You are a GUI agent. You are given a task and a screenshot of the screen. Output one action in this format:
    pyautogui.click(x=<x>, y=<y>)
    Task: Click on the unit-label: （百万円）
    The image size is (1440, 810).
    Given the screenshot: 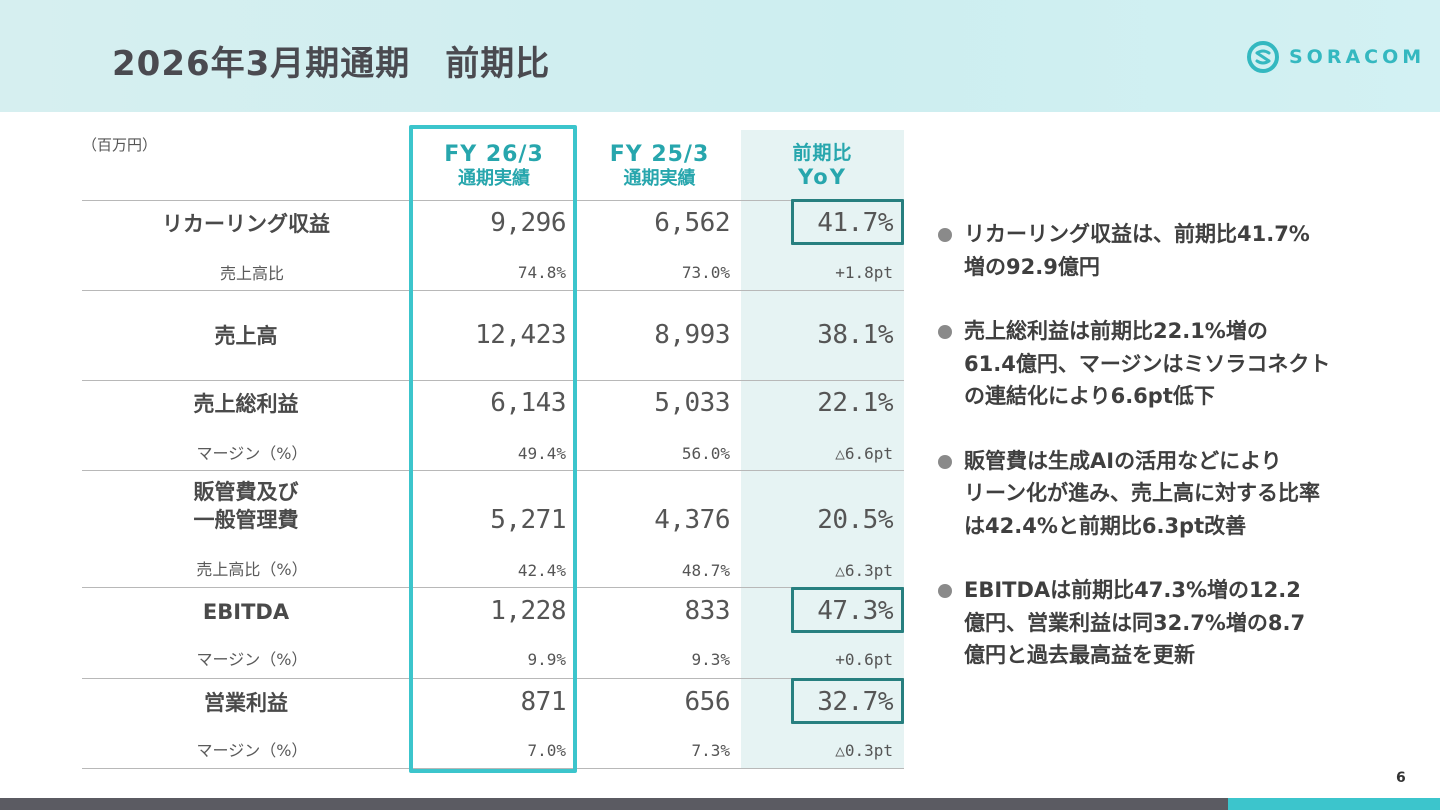 What is the action you would take?
    pyautogui.click(x=120, y=145)
    